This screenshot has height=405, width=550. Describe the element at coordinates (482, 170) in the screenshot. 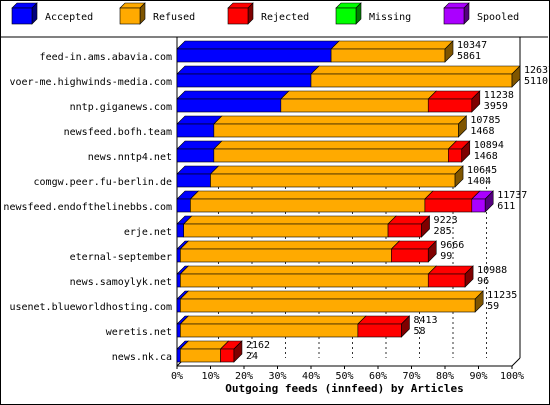

I see `bar-value-label: 10645` at that location.